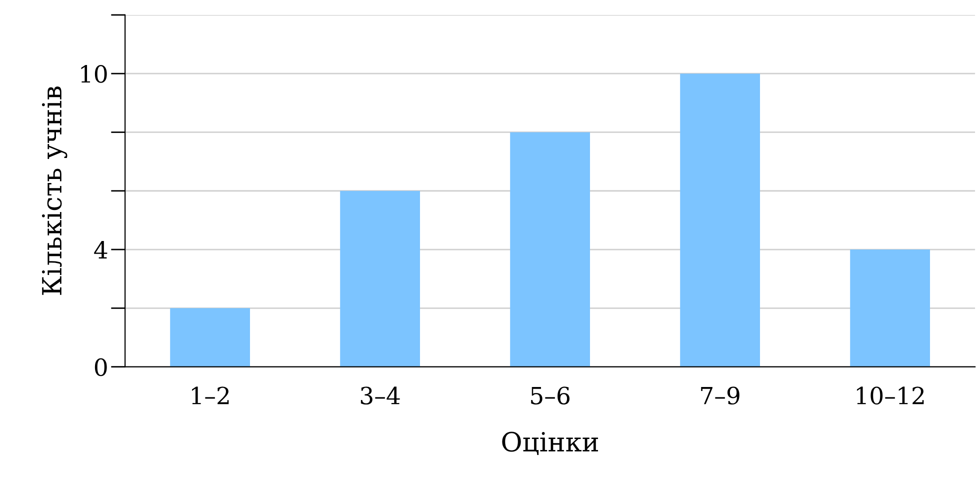  I want to click on x-tick-label: 7–9, so click(720, 395).